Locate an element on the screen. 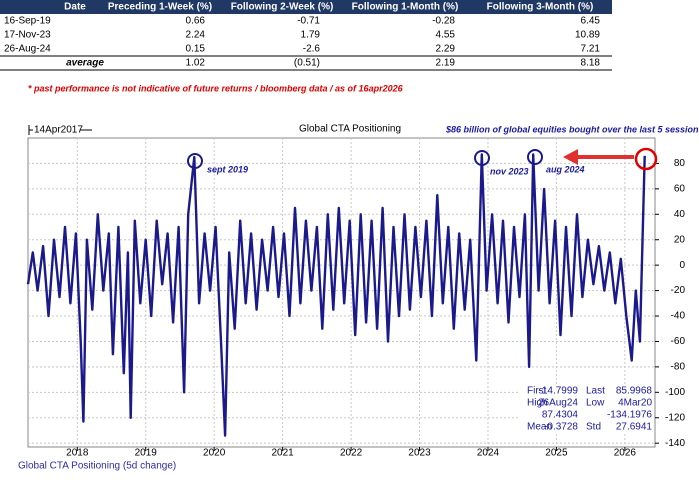 This screenshot has width=699, height=496. stats-value: 4Mar20 is located at coordinates (635, 403).